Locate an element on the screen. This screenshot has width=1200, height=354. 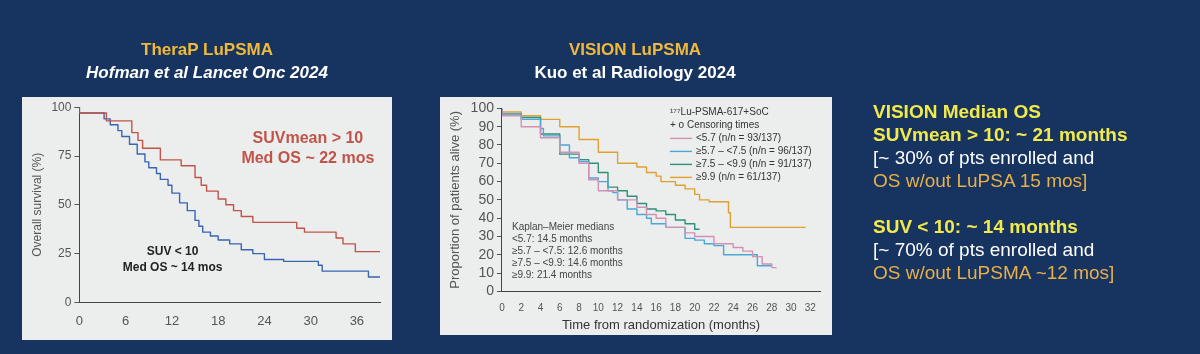
legend-label: ≥9.9 (n/n = 61/137) is located at coordinates (738, 177).